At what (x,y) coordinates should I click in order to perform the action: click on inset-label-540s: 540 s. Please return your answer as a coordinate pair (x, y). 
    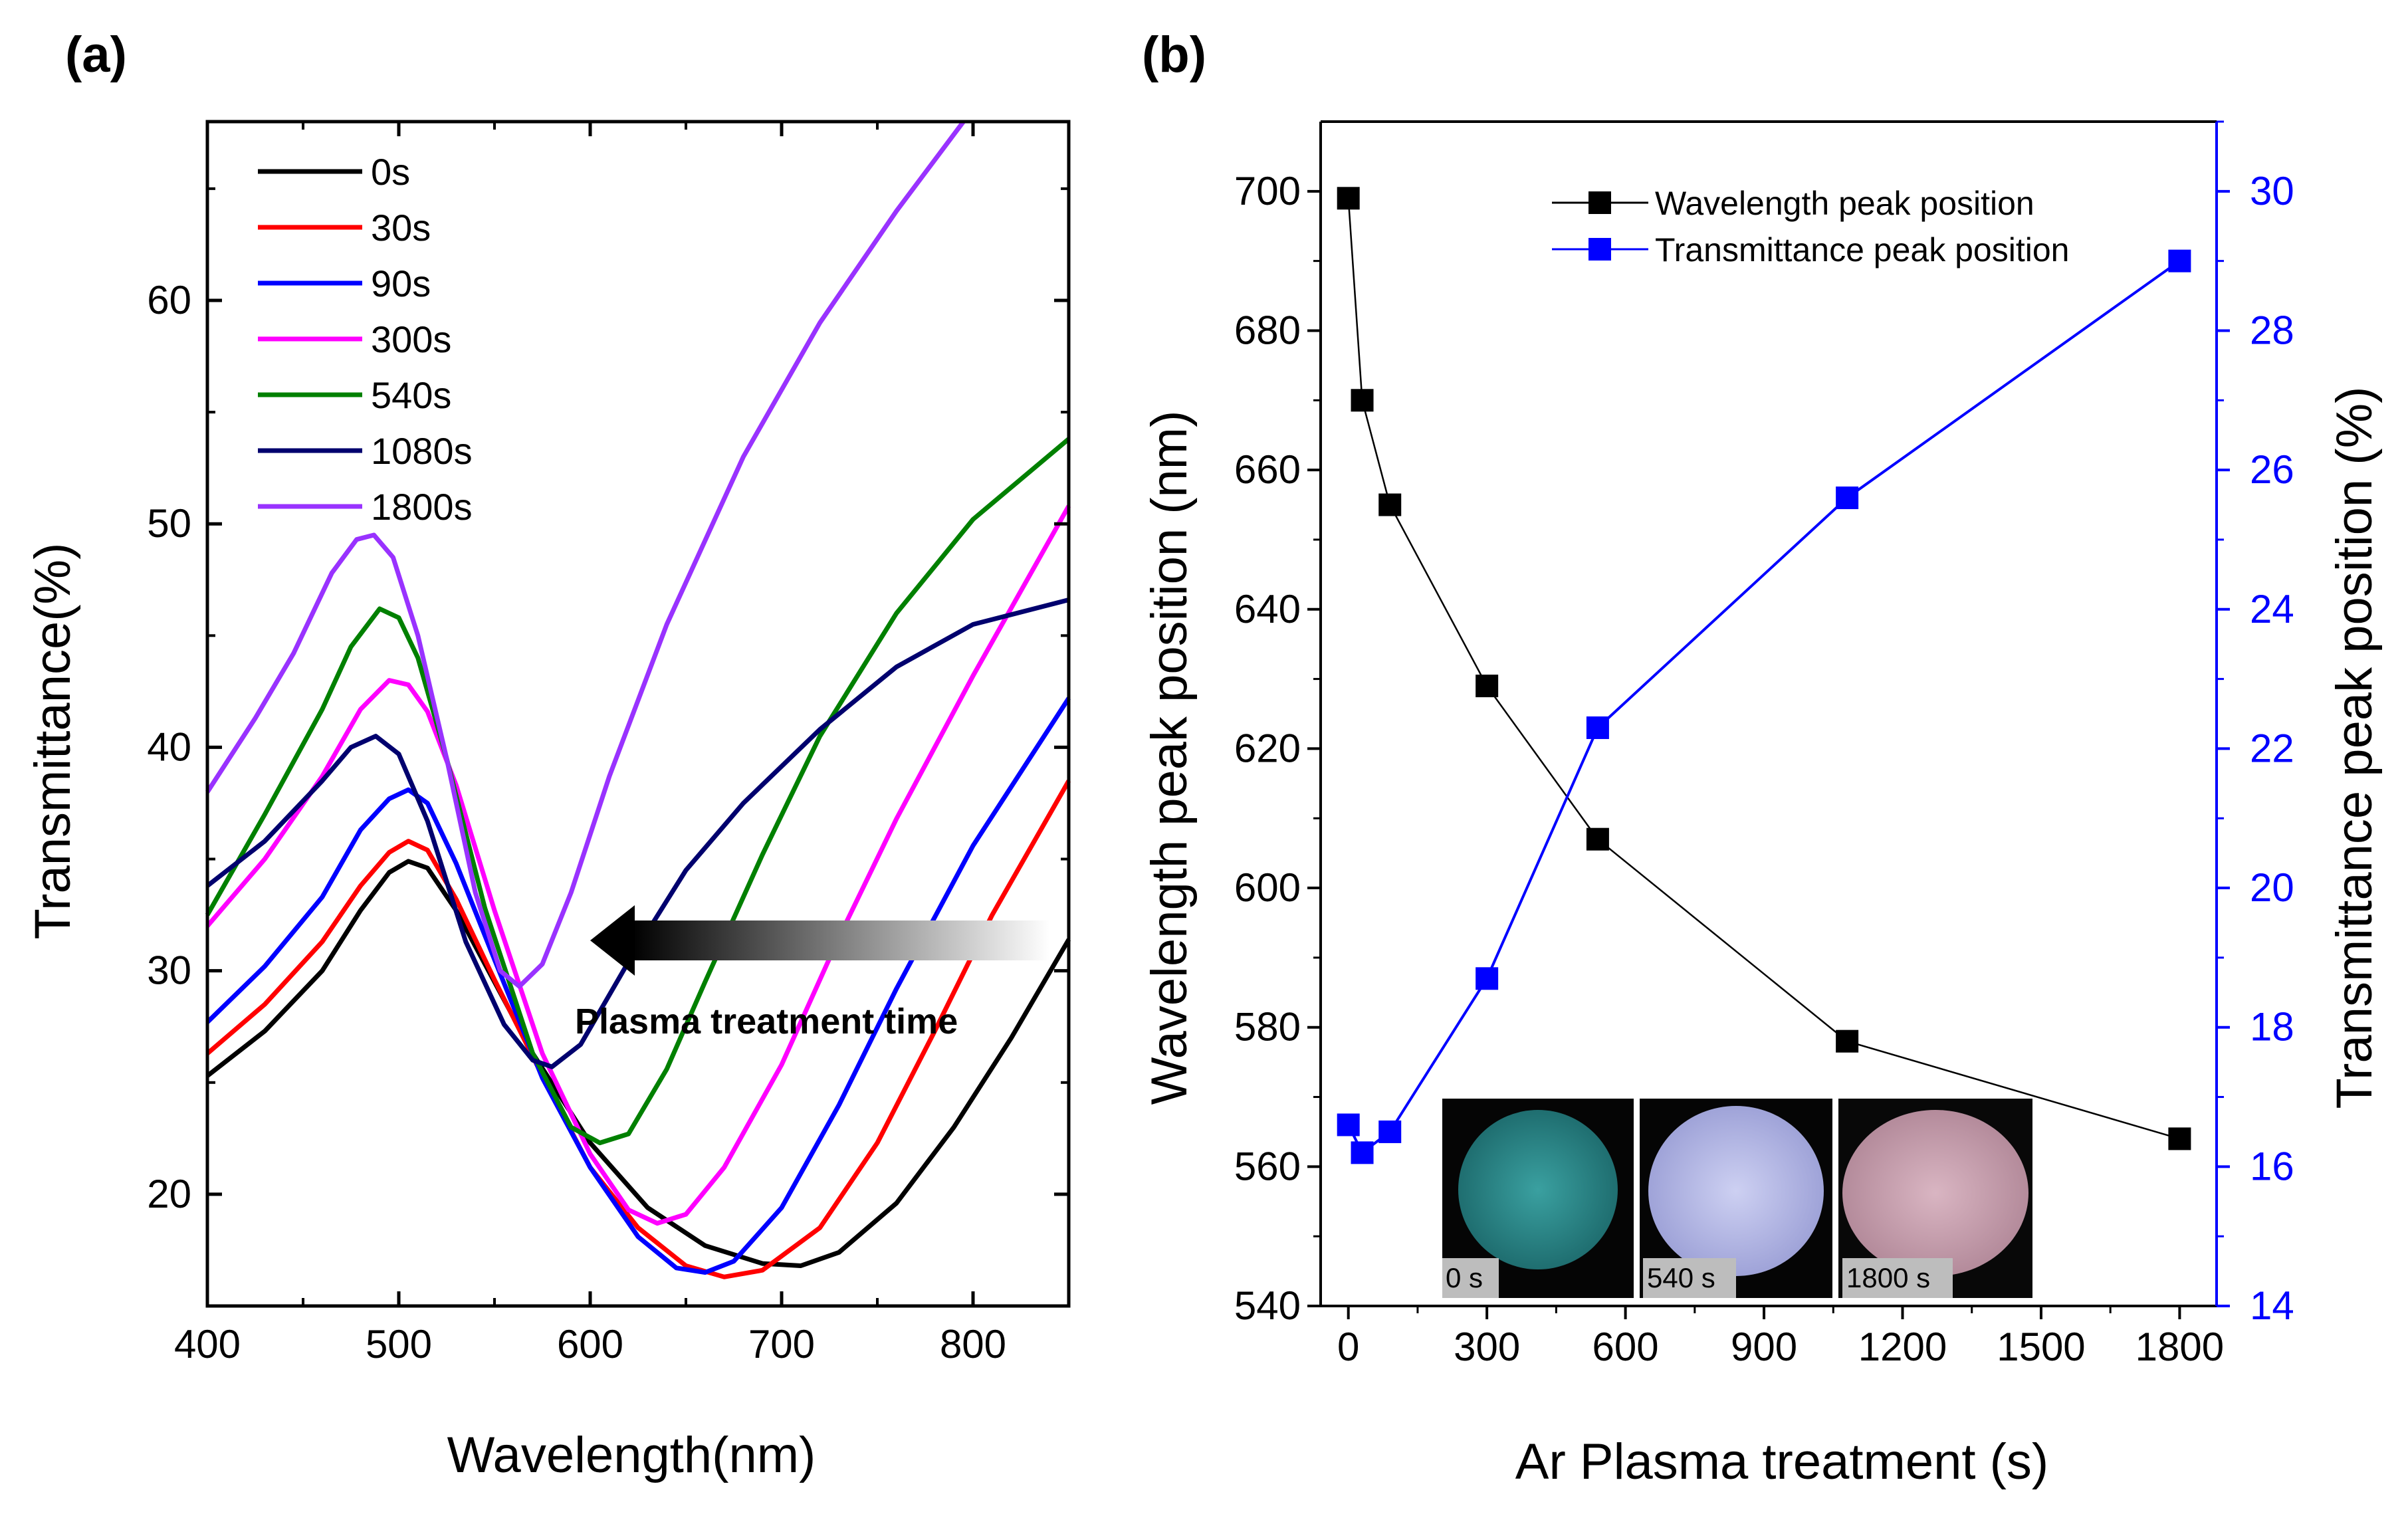
    Looking at the image, I should click on (1681, 1277).